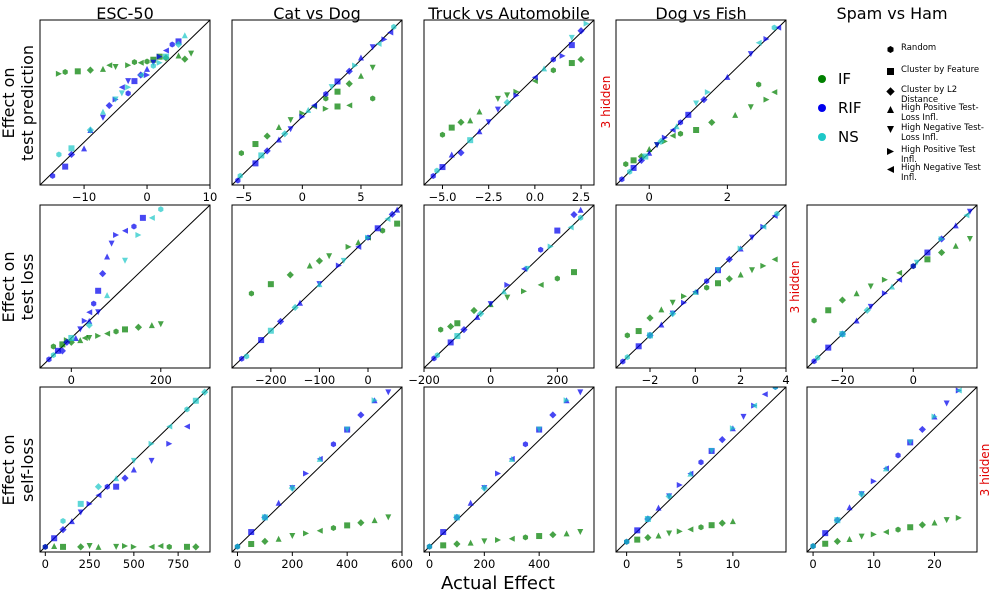 Image resolution: width=997 pixels, height=598 pixels. What do you see at coordinates (702, 295) in the screenshot?
I see `panel-r1-c3: −2 0 2 4` at bounding box center [702, 295].